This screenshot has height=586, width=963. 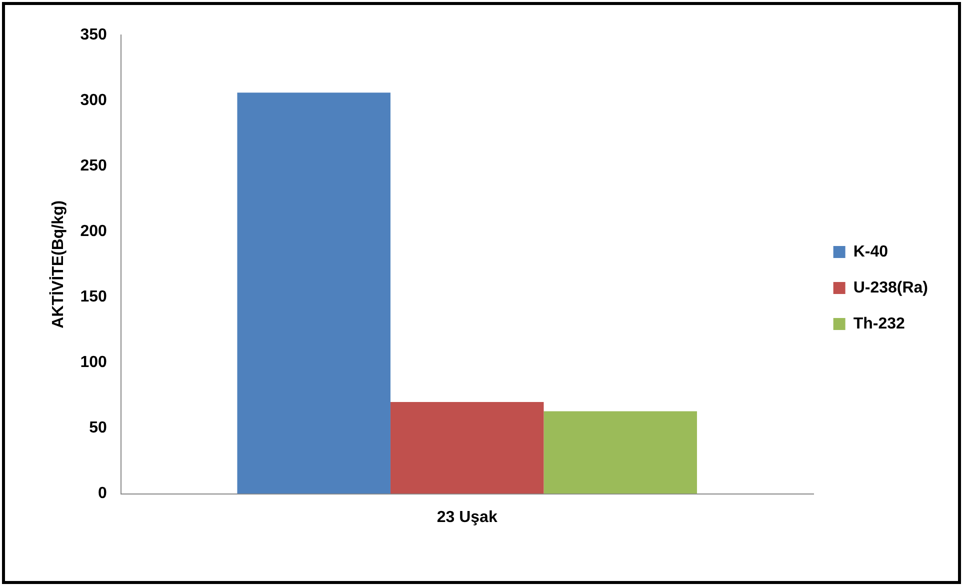 What do you see at coordinates (98, 428) in the screenshot?
I see `y-tick-label: 50` at bounding box center [98, 428].